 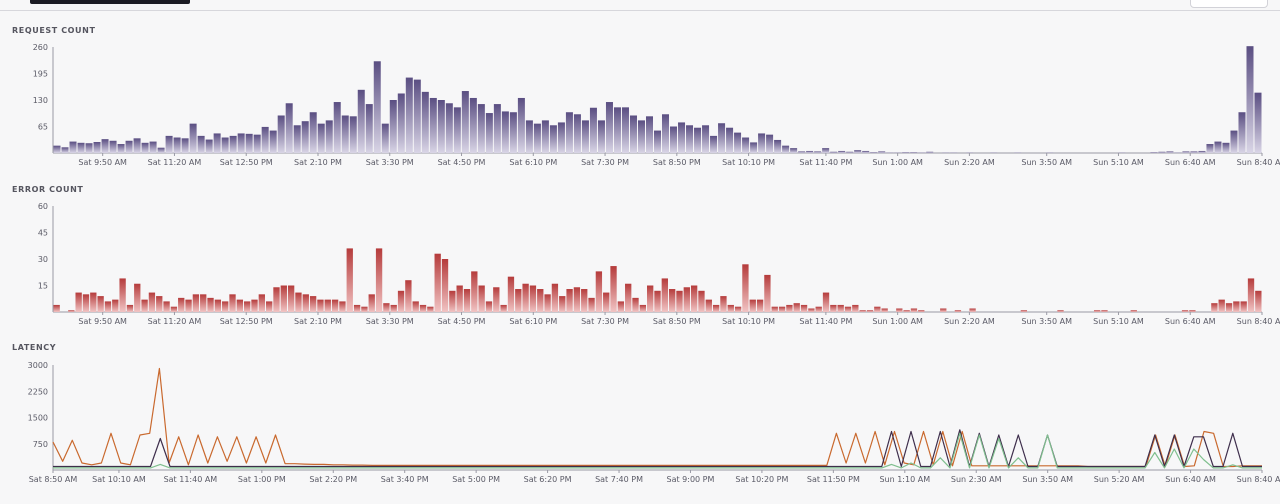 I want to click on y-tick-label: 260, so click(x=40, y=47).